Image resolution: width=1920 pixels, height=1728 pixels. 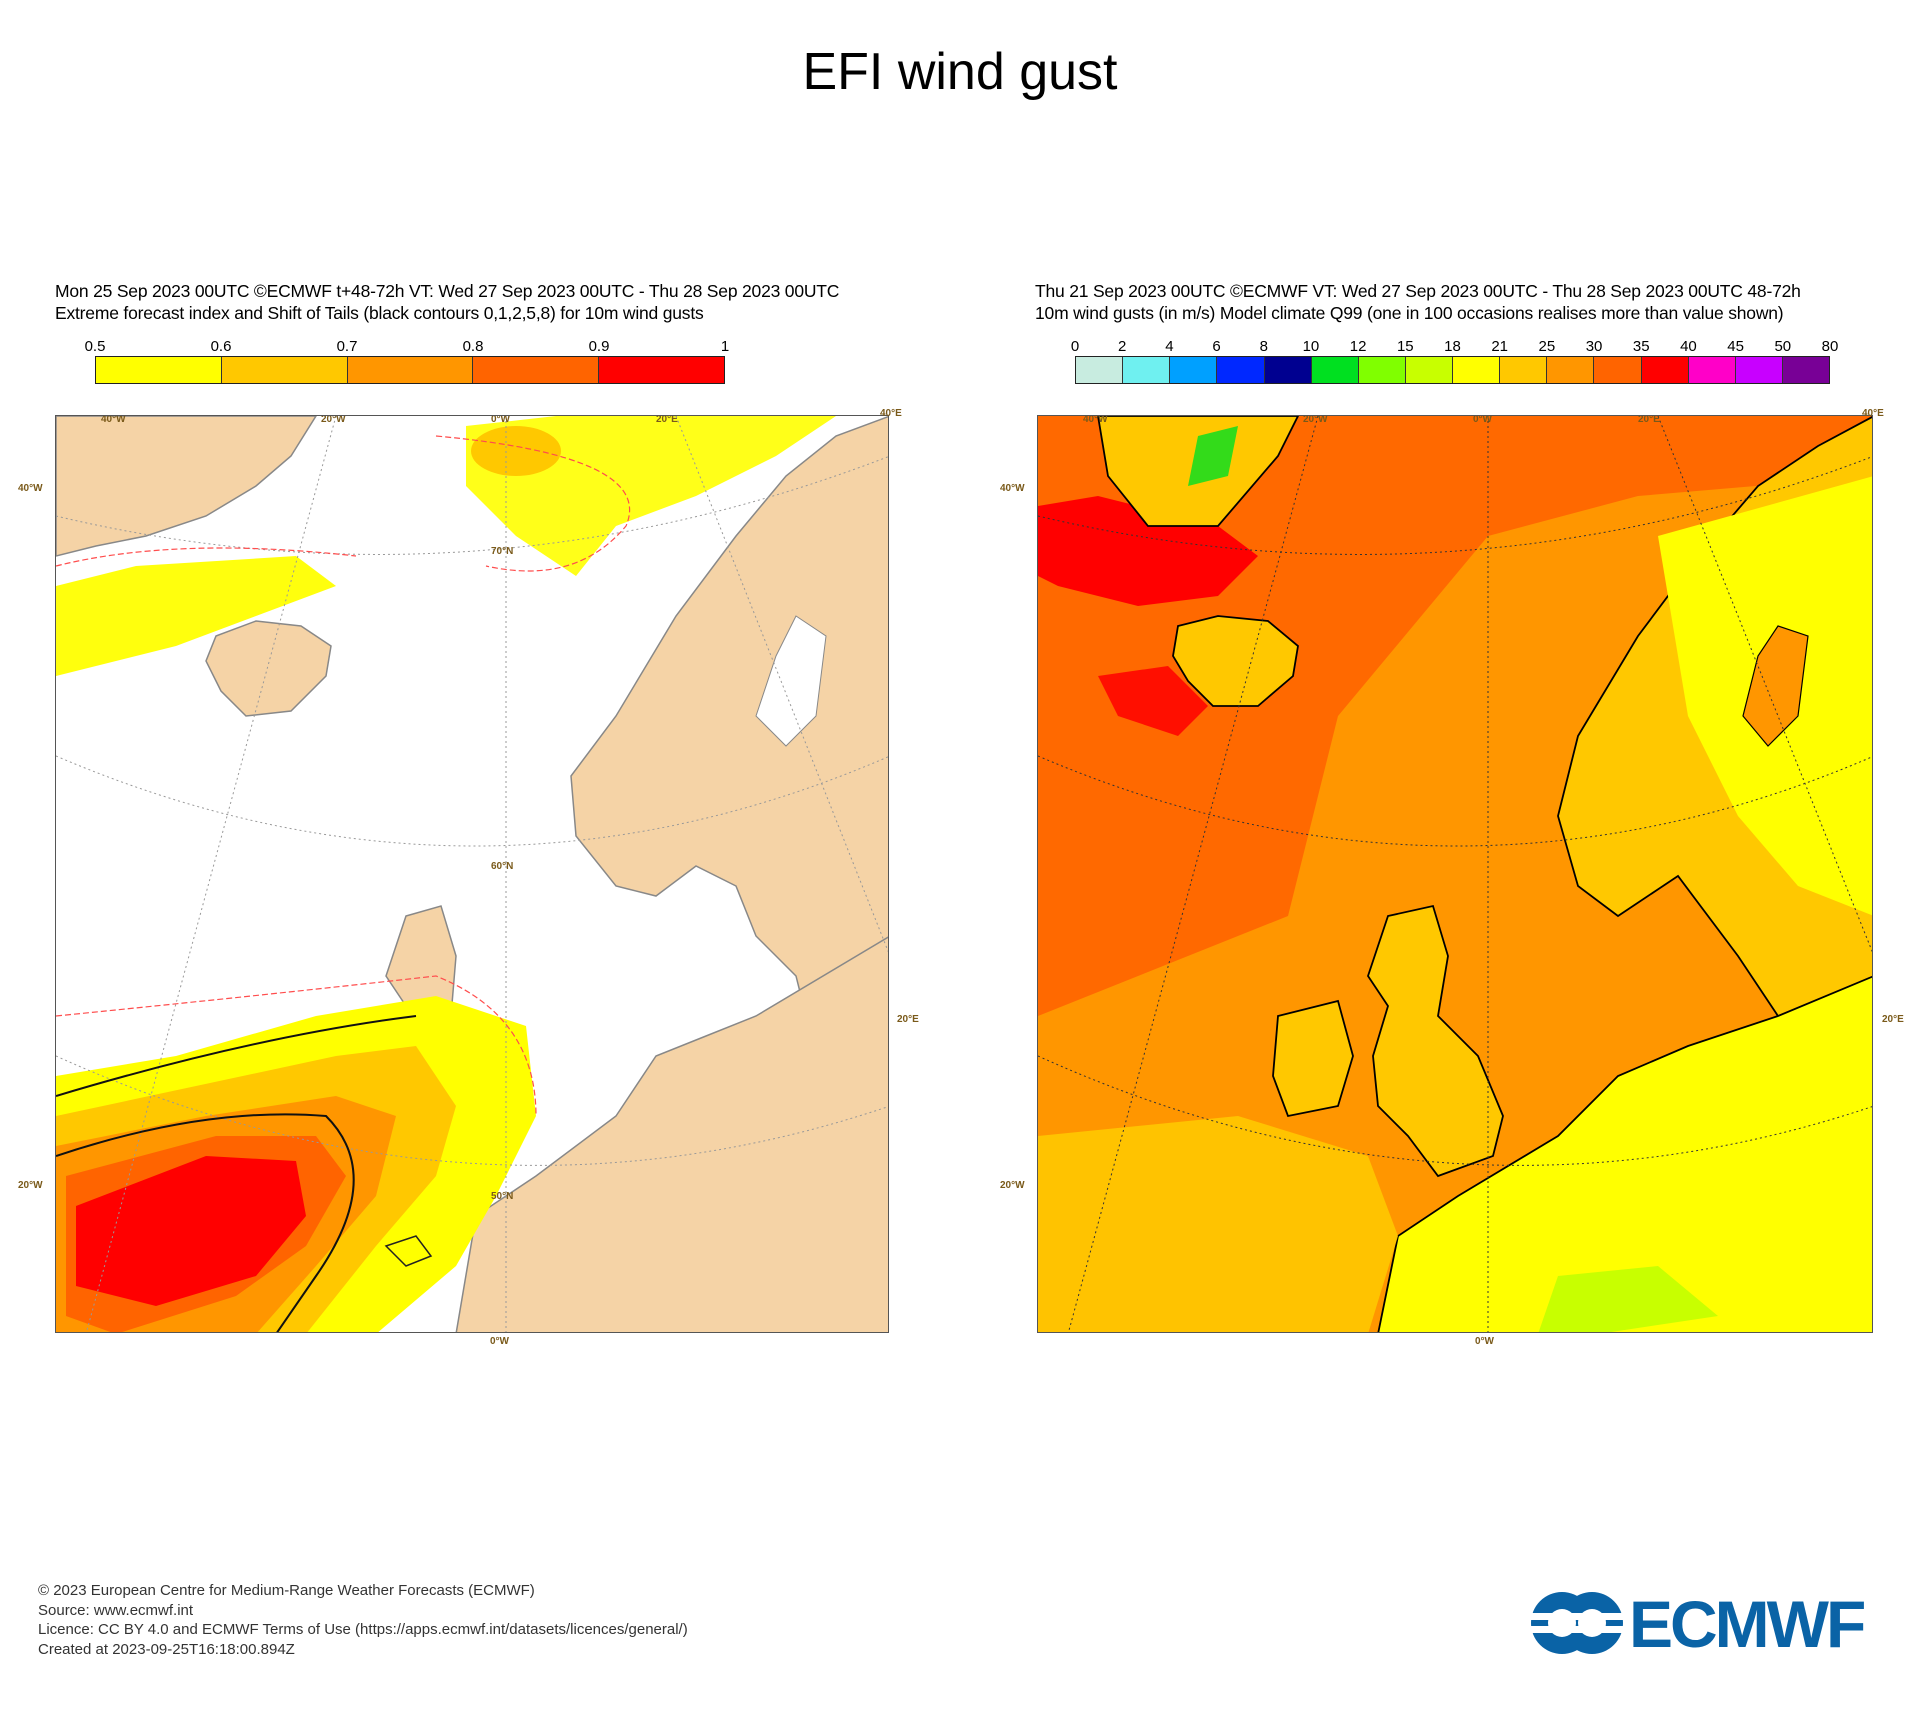 I want to click on colorbar-tick-label: 2, so click(x=1122, y=346).